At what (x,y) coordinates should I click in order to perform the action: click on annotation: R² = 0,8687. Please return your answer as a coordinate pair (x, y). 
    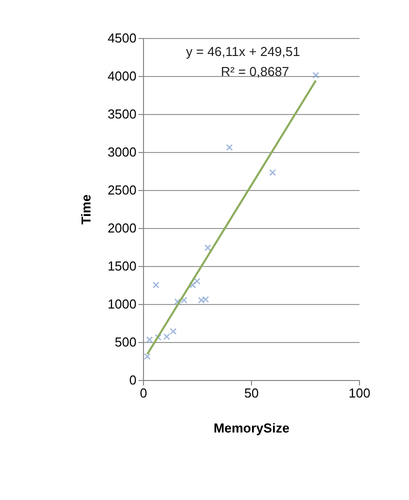
    Looking at the image, I should click on (255, 71).